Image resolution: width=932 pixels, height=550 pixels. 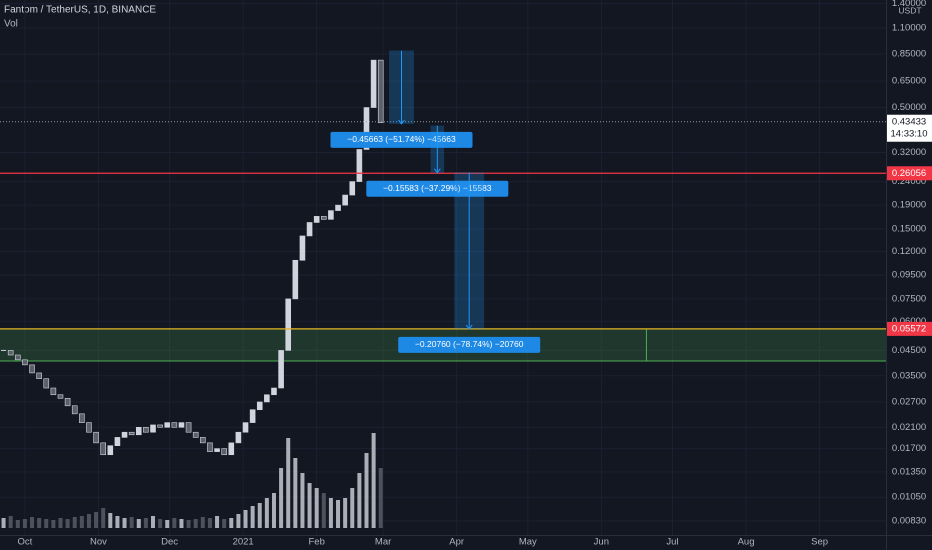 I want to click on y-tick-label: 0.02100, so click(x=909, y=427).